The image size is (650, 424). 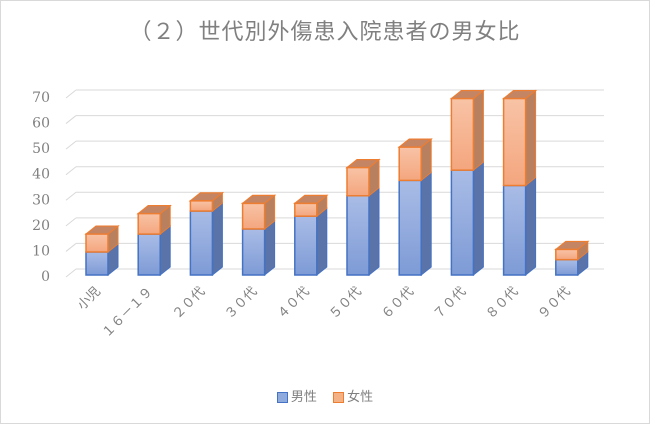 I want to click on y-tick-label: 10, so click(x=41, y=251).